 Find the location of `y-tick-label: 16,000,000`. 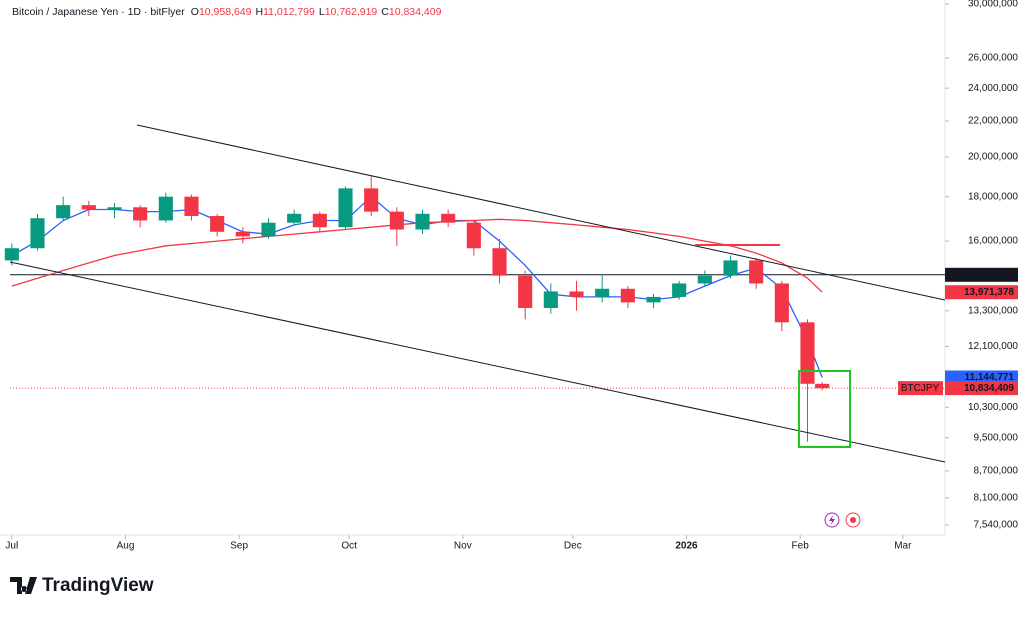

y-tick-label: 16,000,000 is located at coordinates (993, 241).